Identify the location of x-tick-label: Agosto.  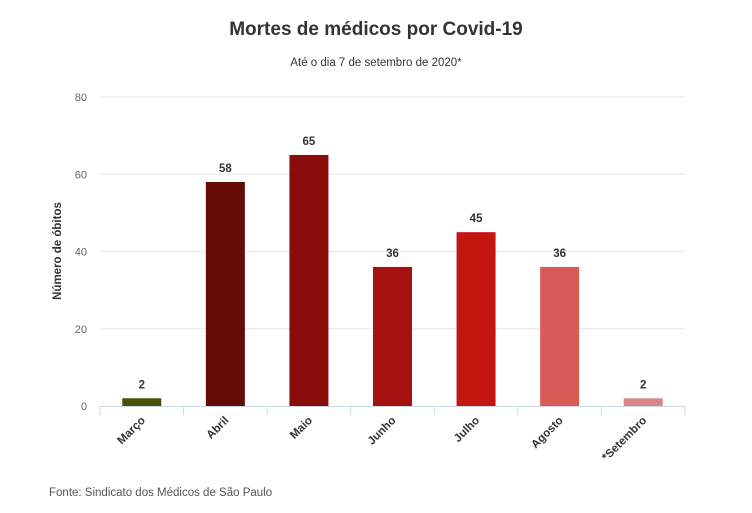
(547, 433).